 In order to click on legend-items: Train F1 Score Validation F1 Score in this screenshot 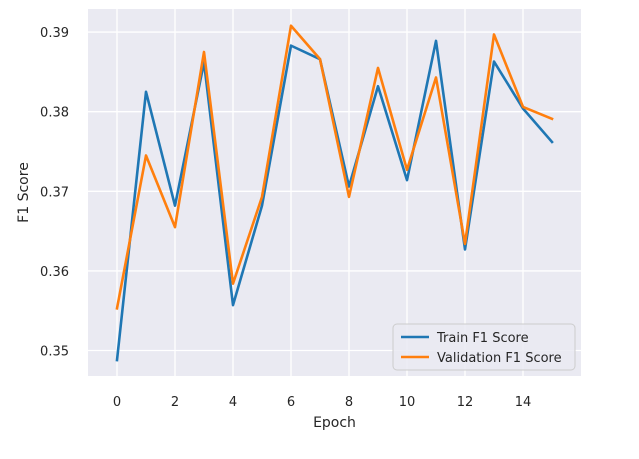, I will do `click(481, 348)`.